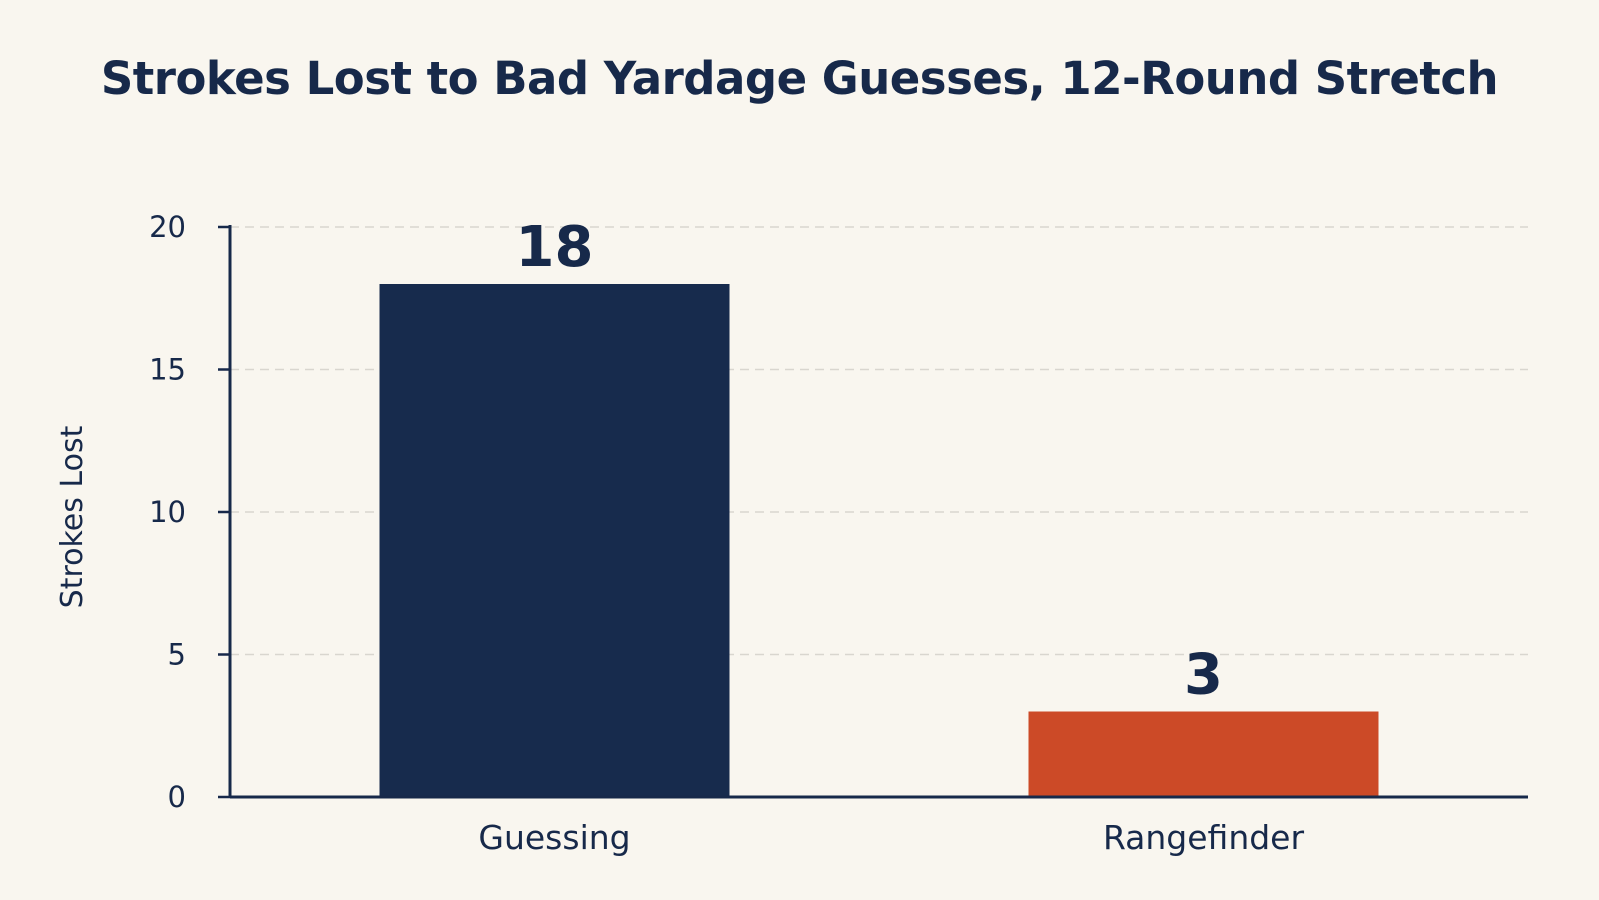 The width and height of the screenshot is (1599, 900). What do you see at coordinates (554, 837) in the screenshot?
I see `x-tick-label-guessing: Guessing` at bounding box center [554, 837].